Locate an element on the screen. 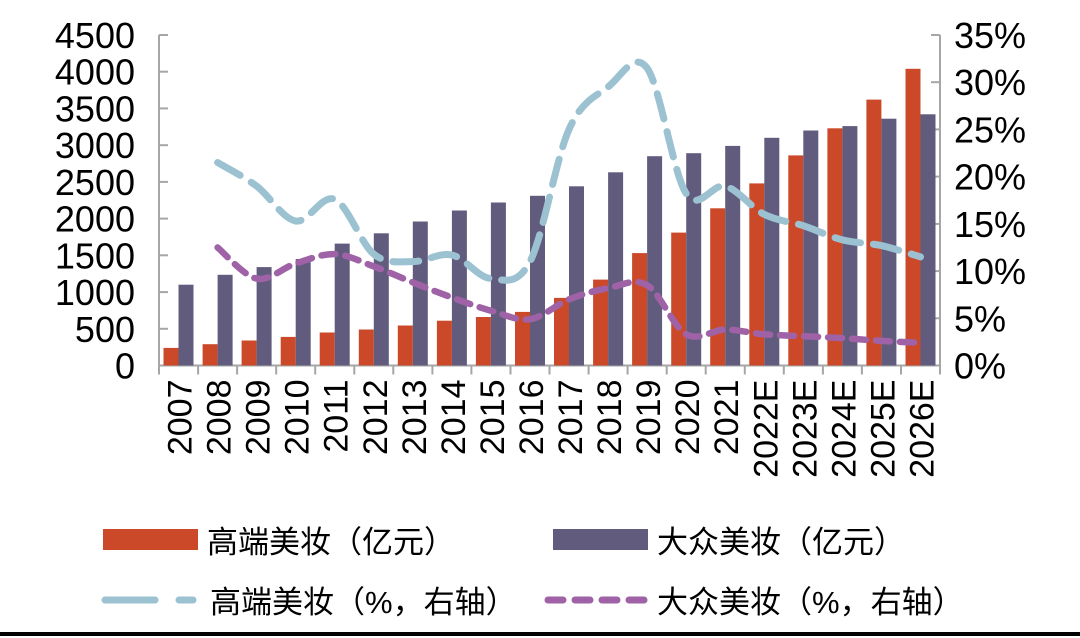 This screenshot has height=638, width=1080. x-axis-label: 2011 is located at coordinates (337, 416).